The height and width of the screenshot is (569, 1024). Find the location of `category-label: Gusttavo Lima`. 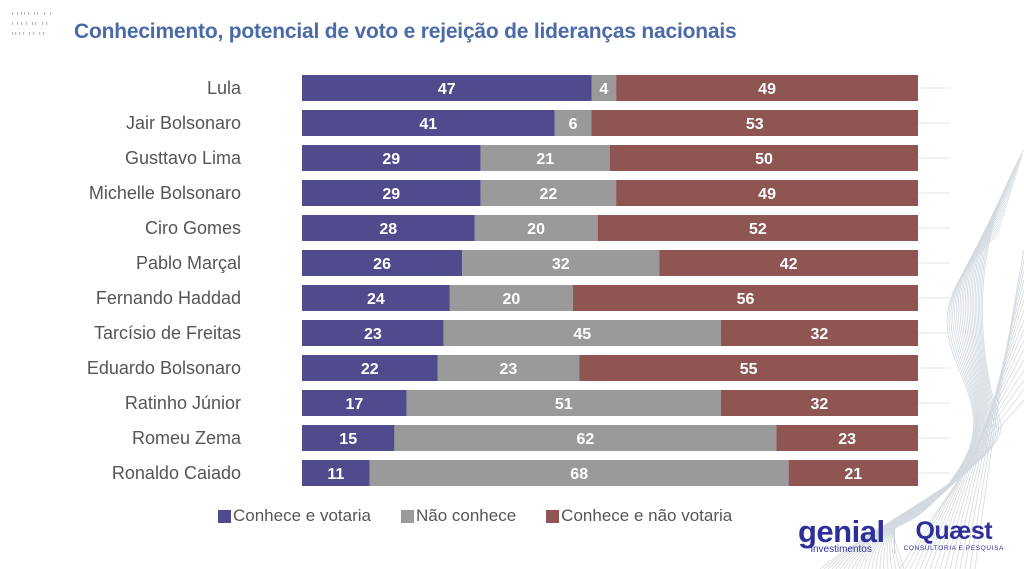

category-label: Gusttavo Lima is located at coordinates (183, 158).